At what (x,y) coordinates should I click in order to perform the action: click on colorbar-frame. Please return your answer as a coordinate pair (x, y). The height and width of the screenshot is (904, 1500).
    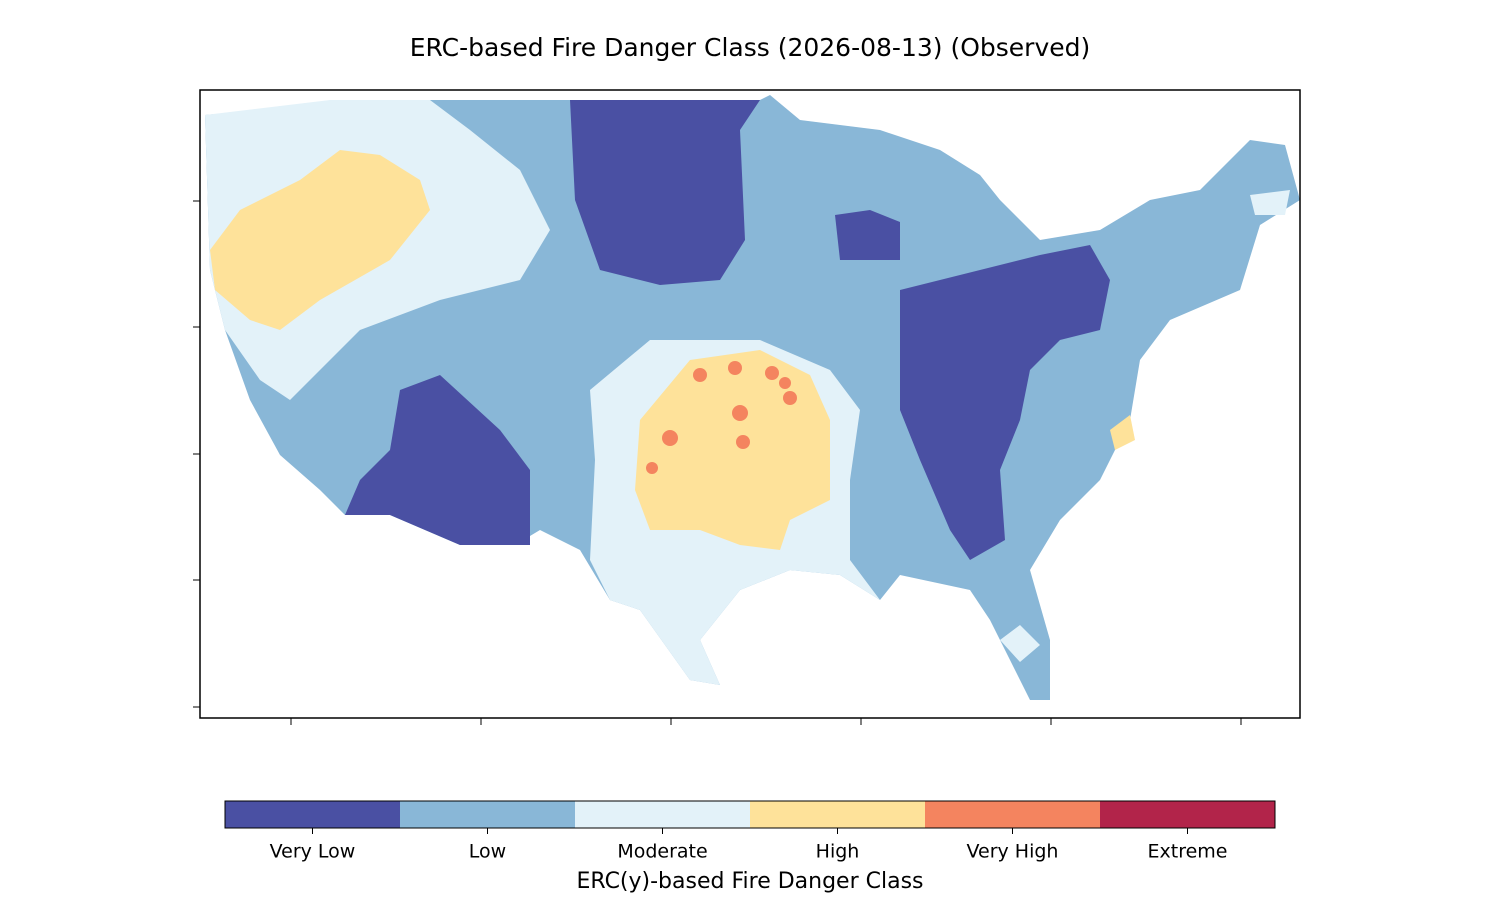
    Looking at the image, I should click on (750, 814).